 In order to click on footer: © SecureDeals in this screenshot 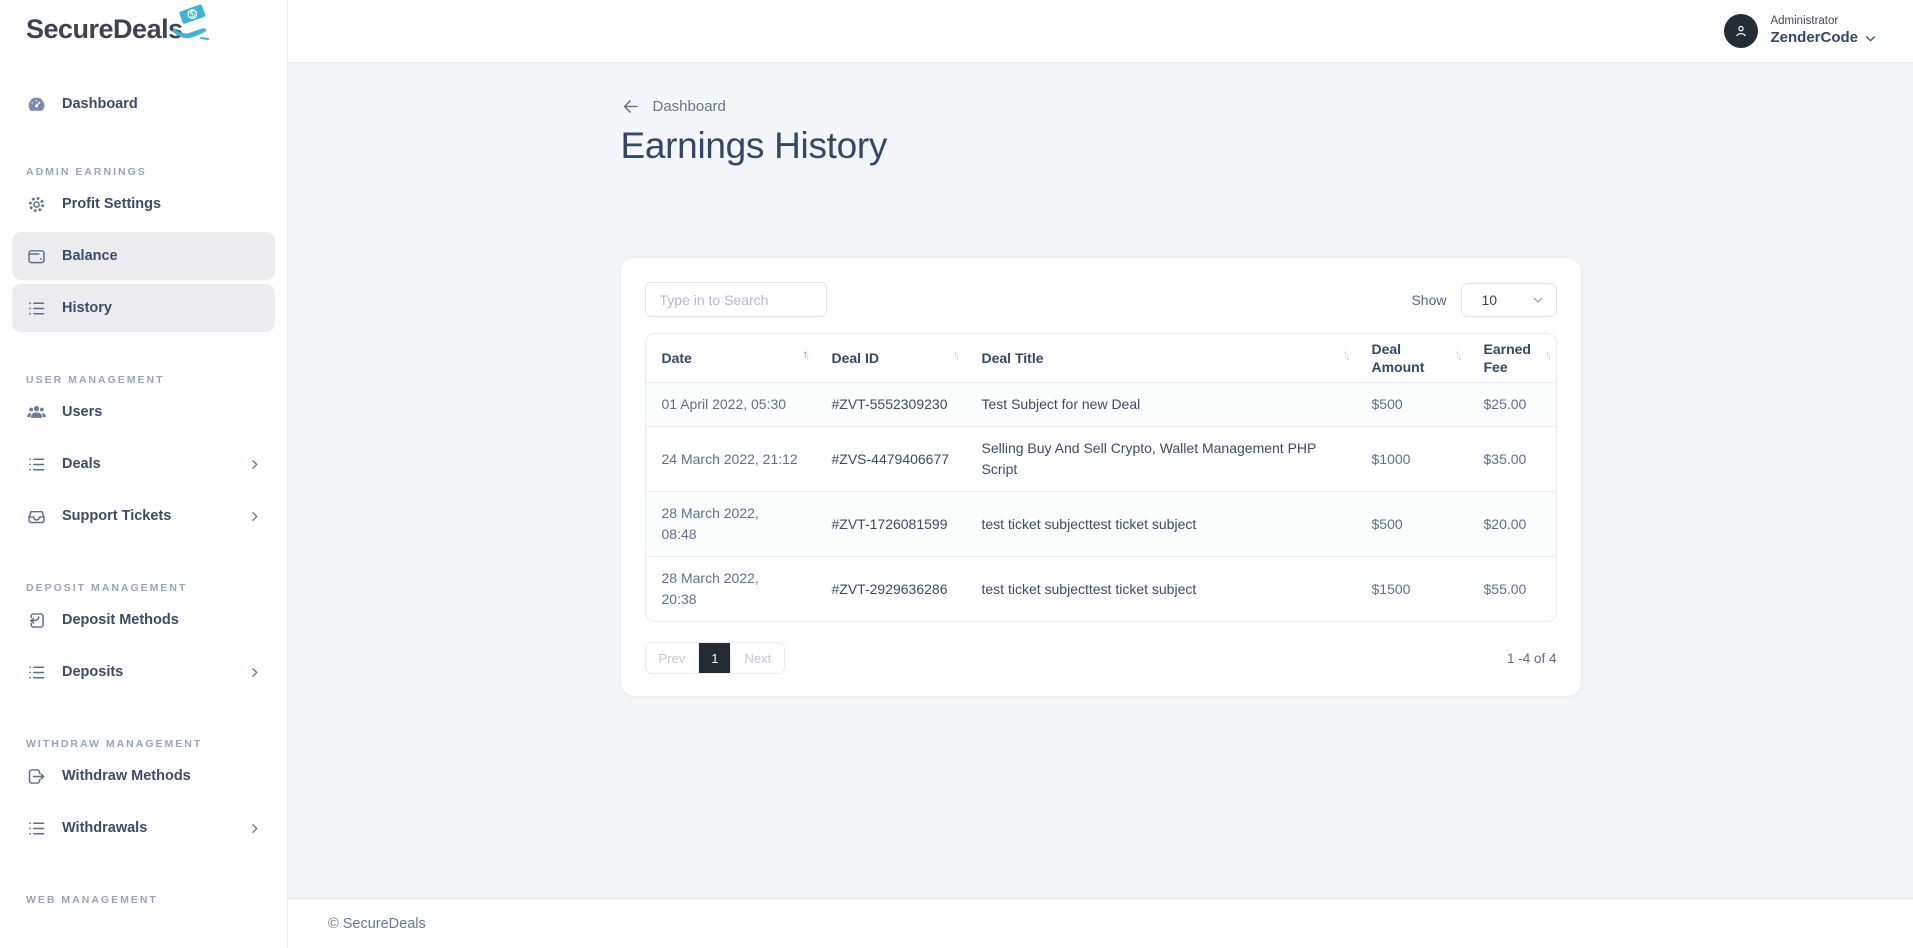, I will do `click(1100, 923)`.